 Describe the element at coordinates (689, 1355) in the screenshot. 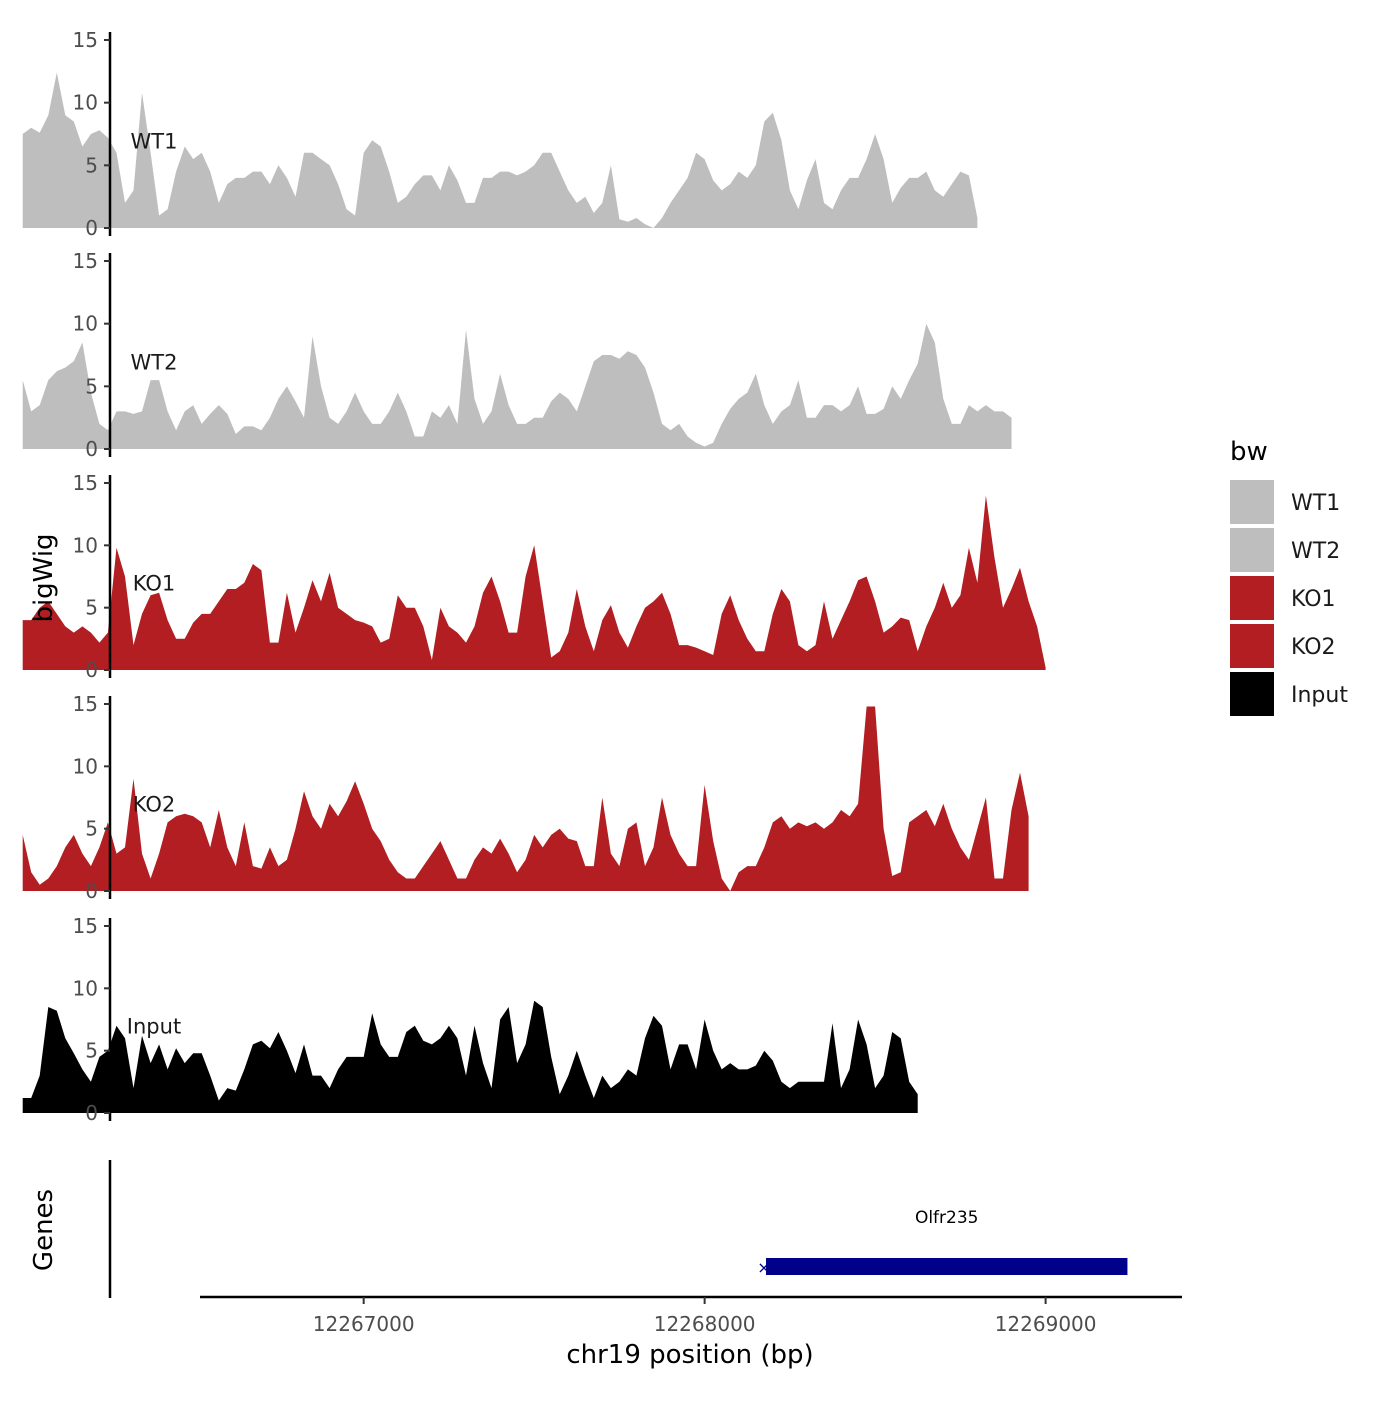

I see `x-axis-title: chr19 position (bp)` at that location.